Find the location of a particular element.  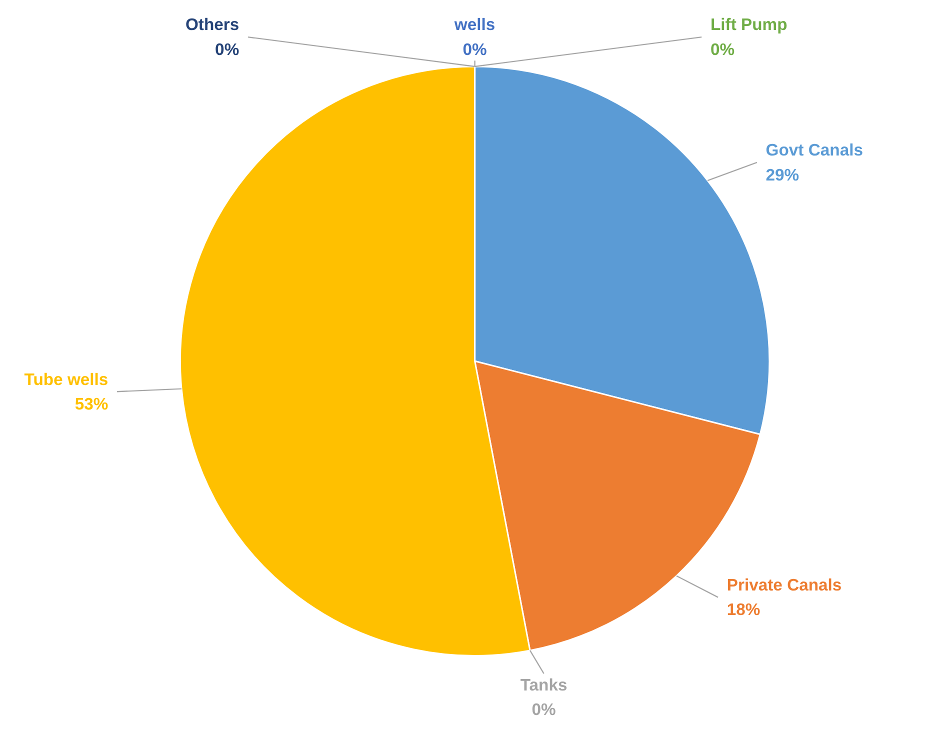

slice-label: Private Canals is located at coordinates (784, 584).